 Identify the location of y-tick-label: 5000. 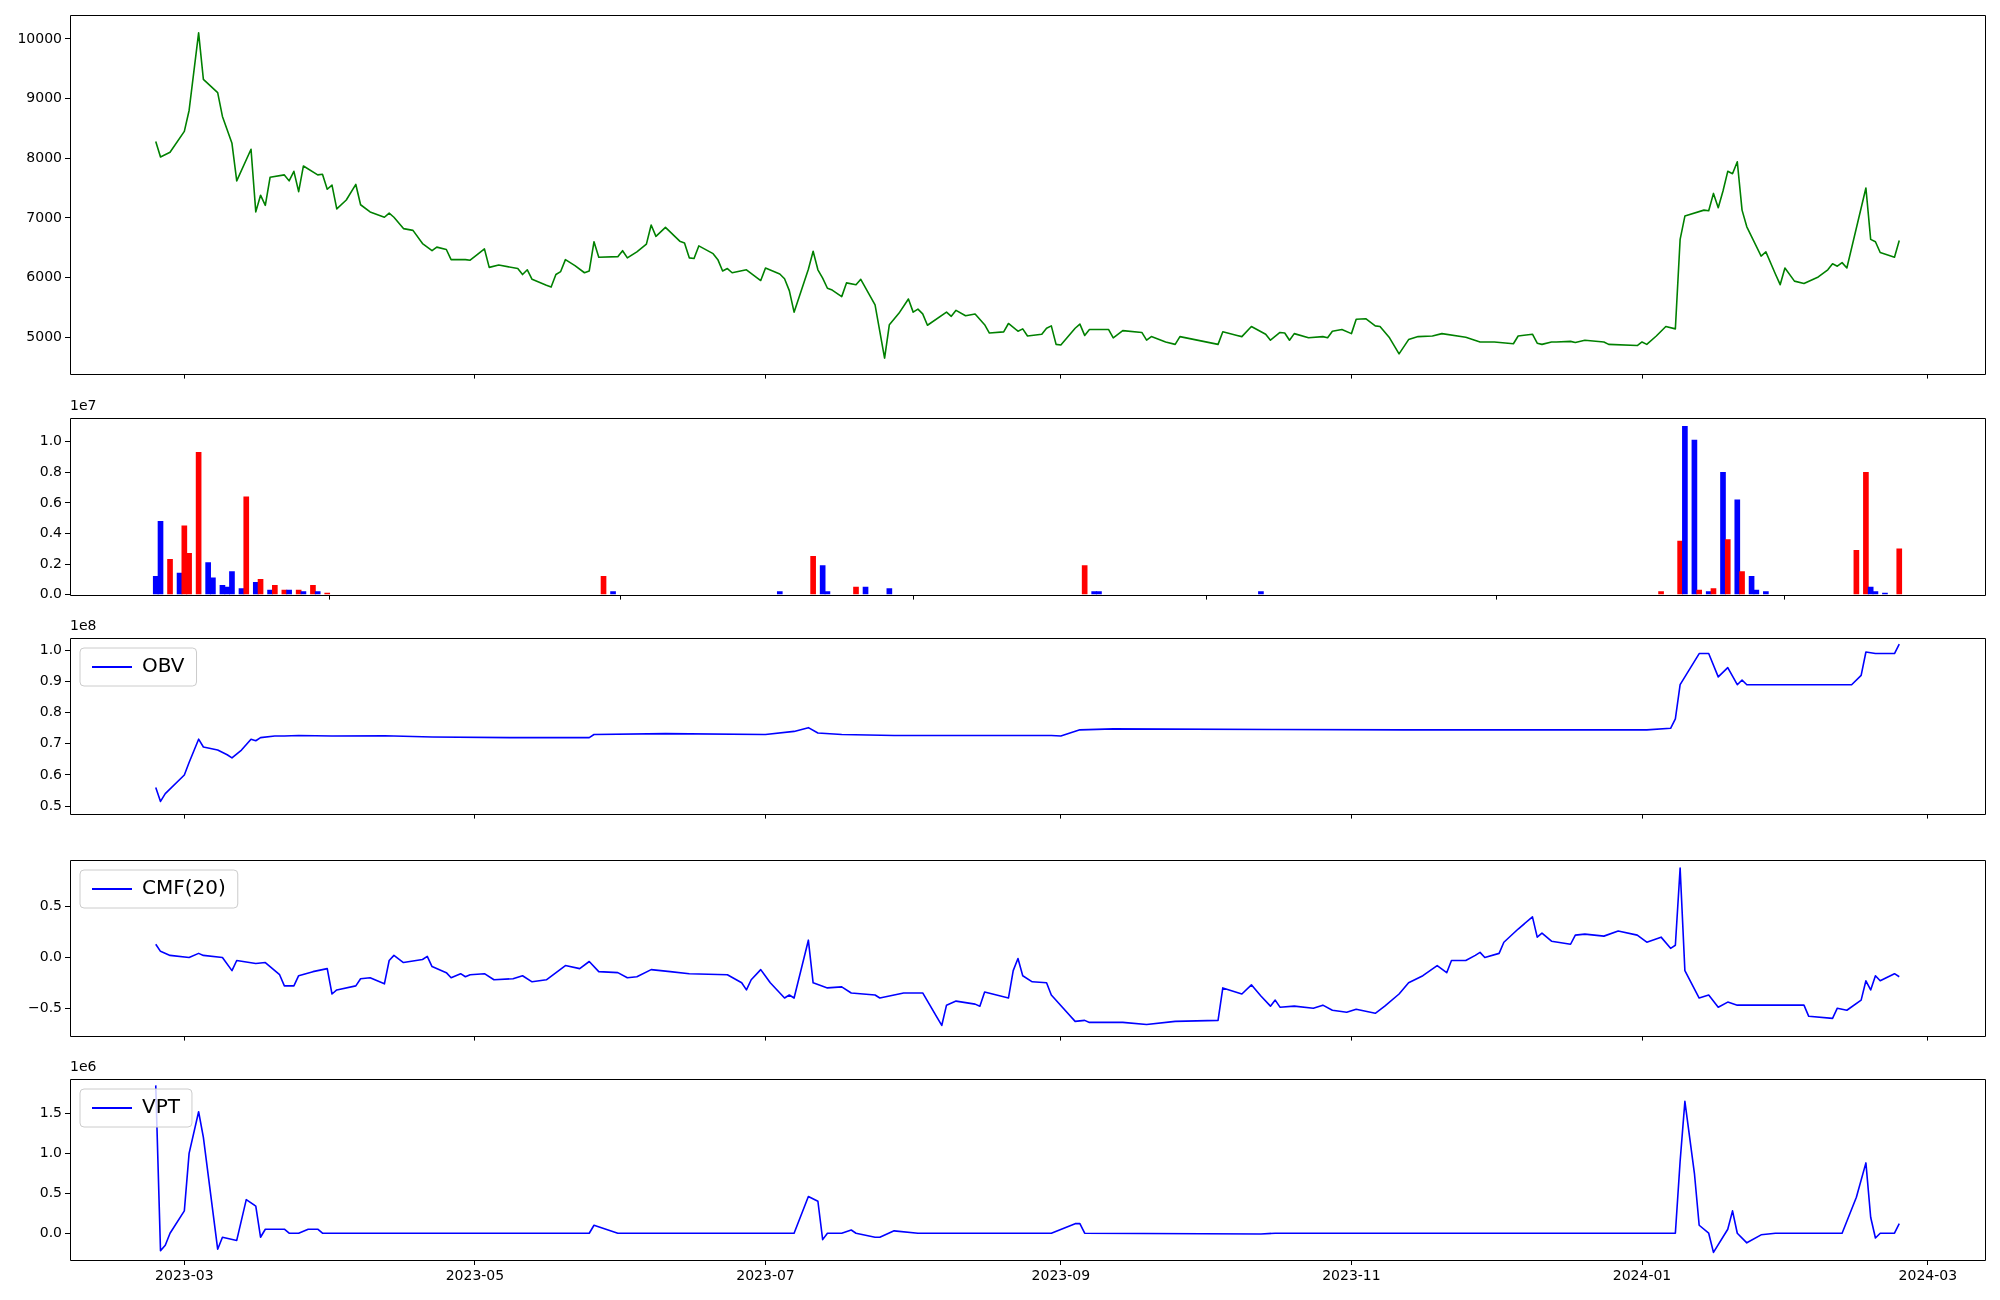
(44, 335).